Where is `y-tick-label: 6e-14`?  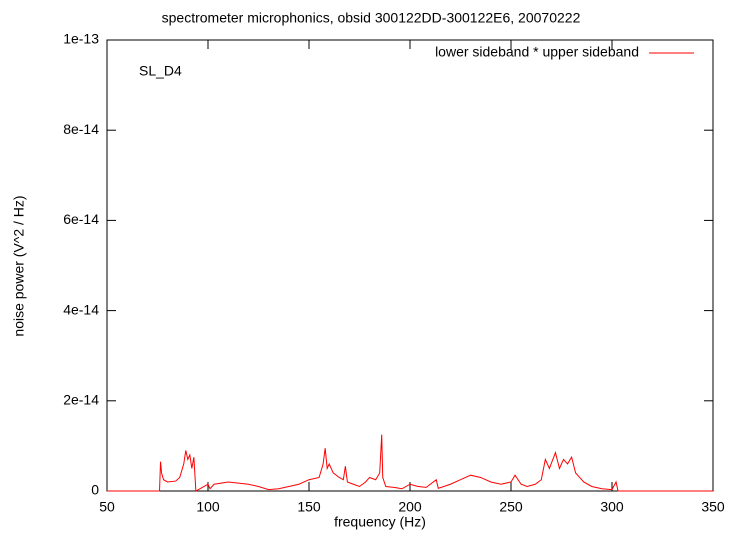
y-tick-label: 6e-14 is located at coordinates (81, 219).